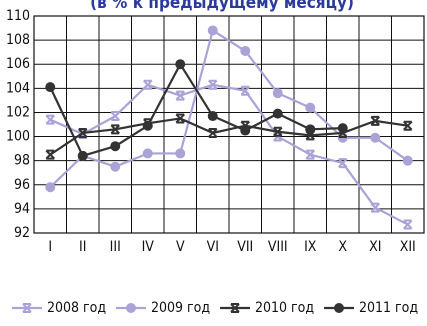  What do you see at coordinates (18, 64) in the screenshot?
I see `y-tick-label: 106` at bounding box center [18, 64].